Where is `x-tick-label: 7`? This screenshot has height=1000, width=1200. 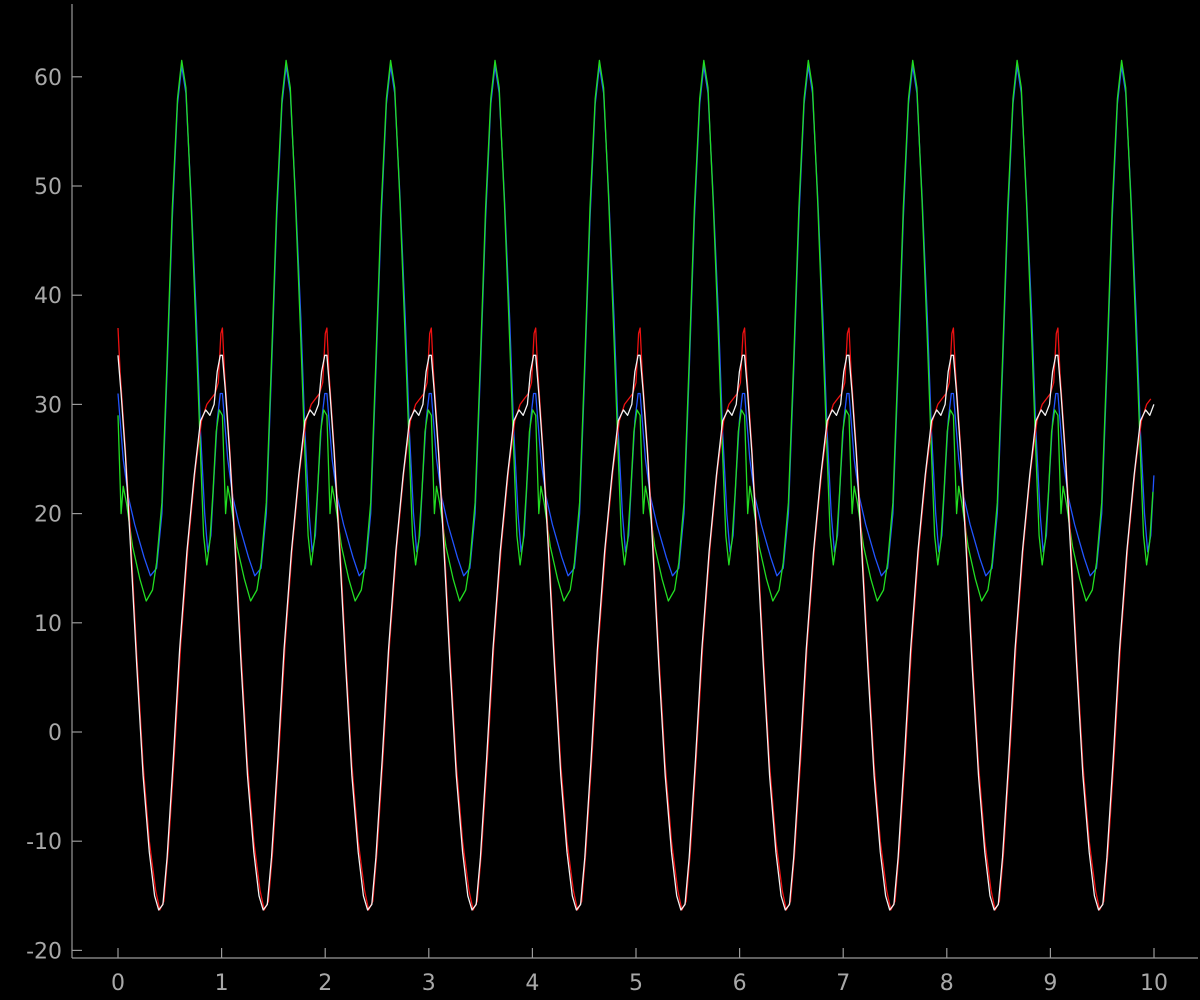
x-tick-label: 7 is located at coordinates (843, 983).